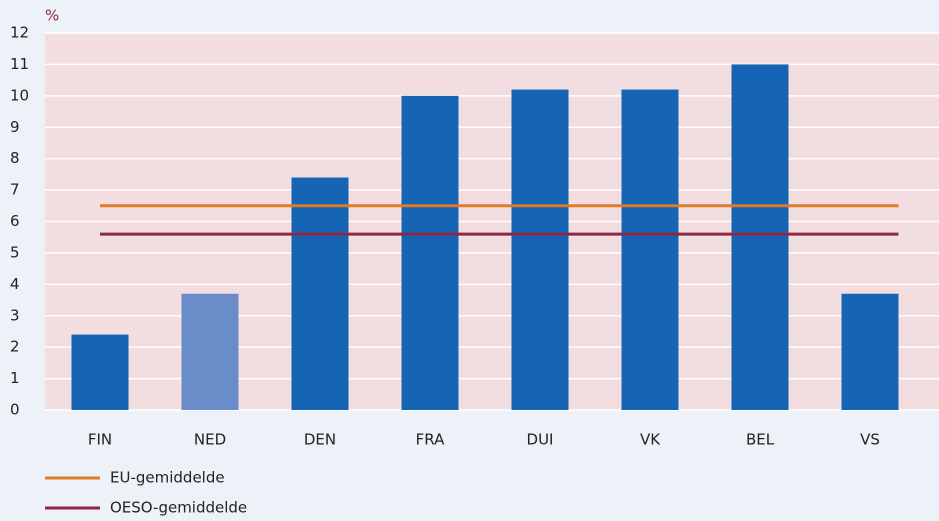 The height and width of the screenshot is (521, 939). What do you see at coordinates (167, 478) in the screenshot?
I see `legend-label: EU-gemiddelde` at bounding box center [167, 478].